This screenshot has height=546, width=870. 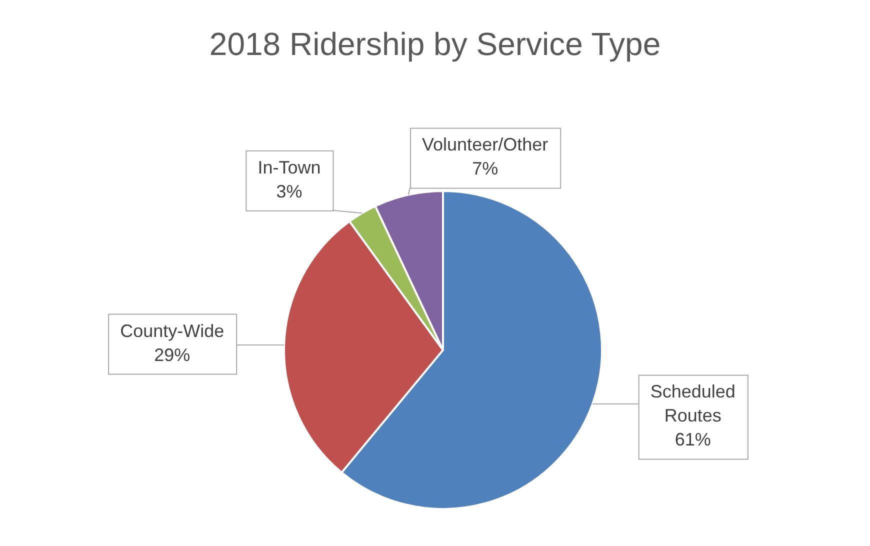 What do you see at coordinates (172, 354) in the screenshot?
I see `data-label: 29%` at bounding box center [172, 354].